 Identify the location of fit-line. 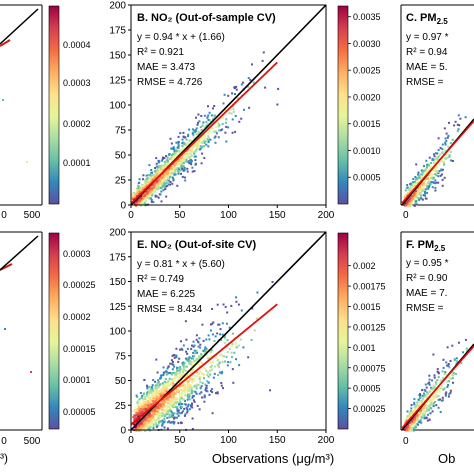
(204, 132).